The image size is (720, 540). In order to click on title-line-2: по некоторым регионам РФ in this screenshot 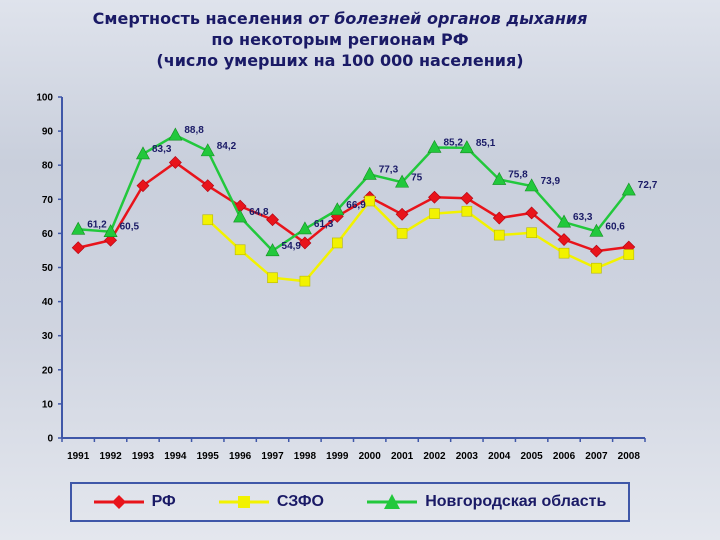, I will do `click(340, 39)`.